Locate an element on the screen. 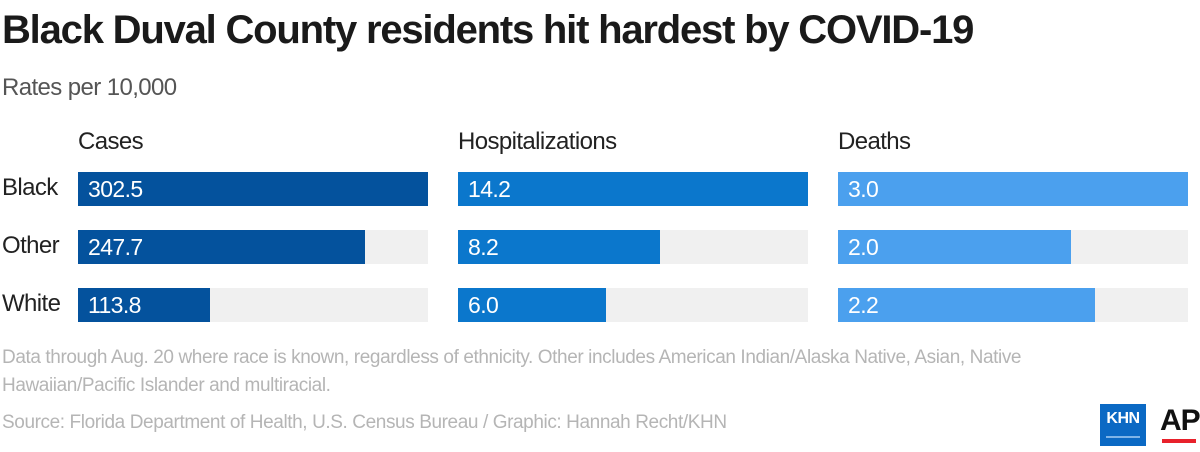 This screenshot has height=452, width=1200. bar-track: 8.2 is located at coordinates (633, 247).